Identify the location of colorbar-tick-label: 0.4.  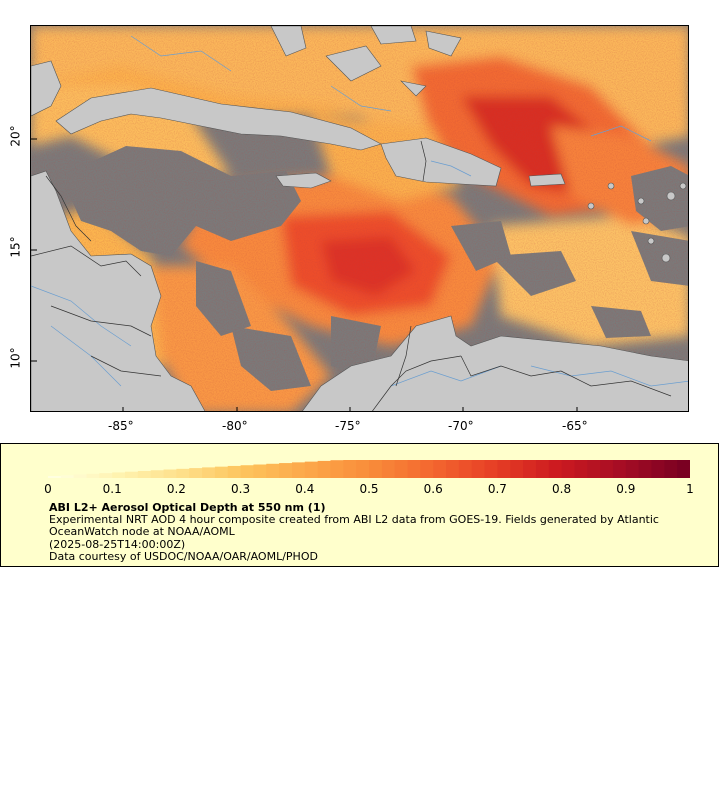
(305, 489).